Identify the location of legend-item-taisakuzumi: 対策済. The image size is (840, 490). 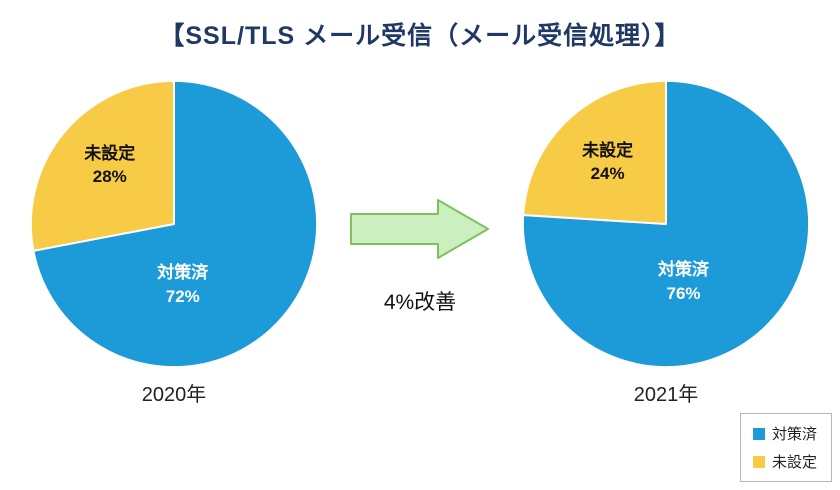
(784, 433).